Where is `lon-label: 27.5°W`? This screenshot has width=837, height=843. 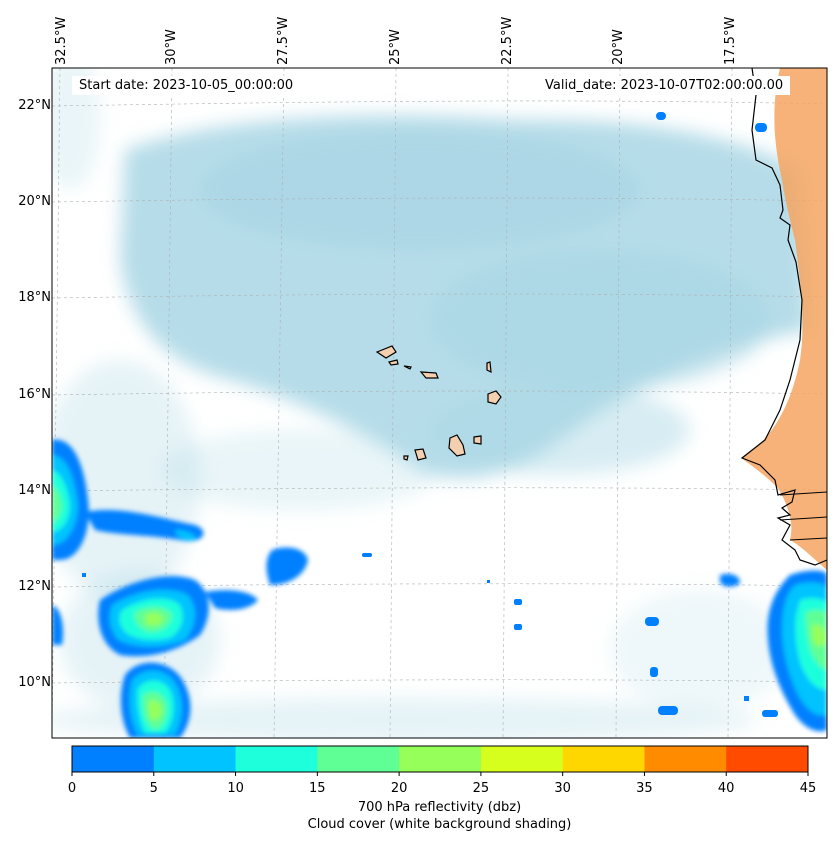
lon-label: 27.5°W is located at coordinates (283, 40).